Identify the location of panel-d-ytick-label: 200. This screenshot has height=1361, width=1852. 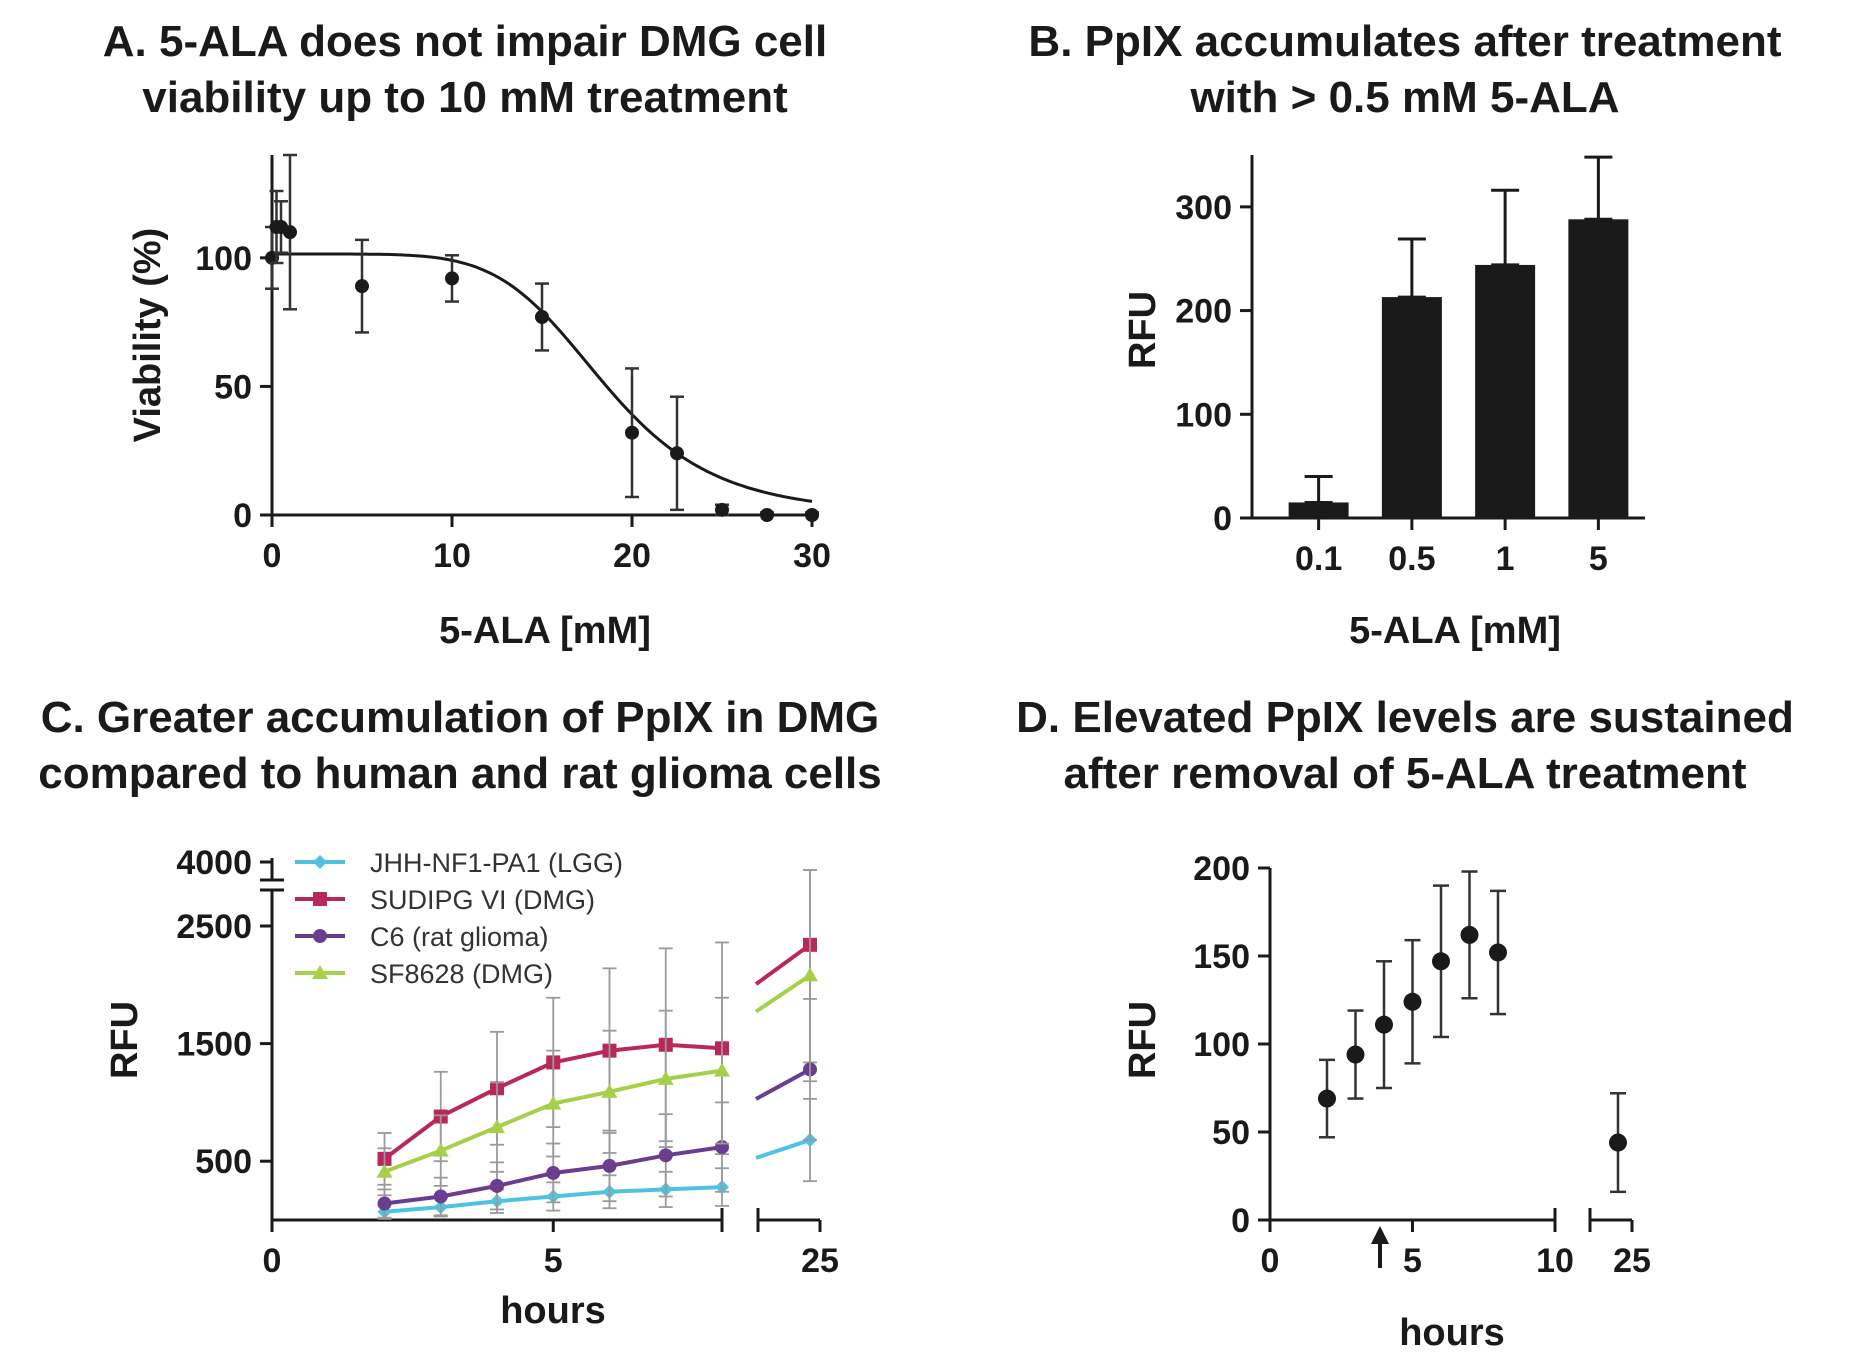
(1221, 869).